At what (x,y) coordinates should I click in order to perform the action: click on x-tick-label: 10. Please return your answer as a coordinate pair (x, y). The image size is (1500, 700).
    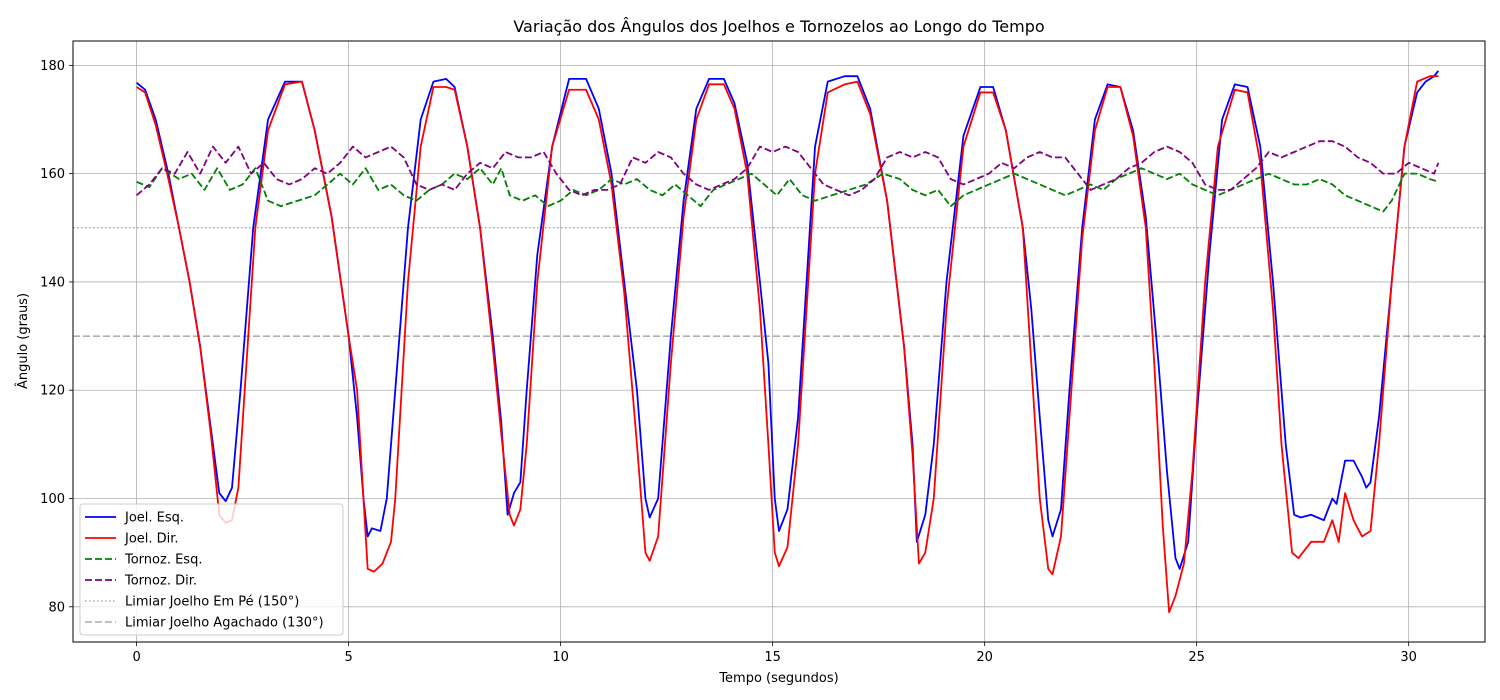
    Looking at the image, I should click on (560, 657).